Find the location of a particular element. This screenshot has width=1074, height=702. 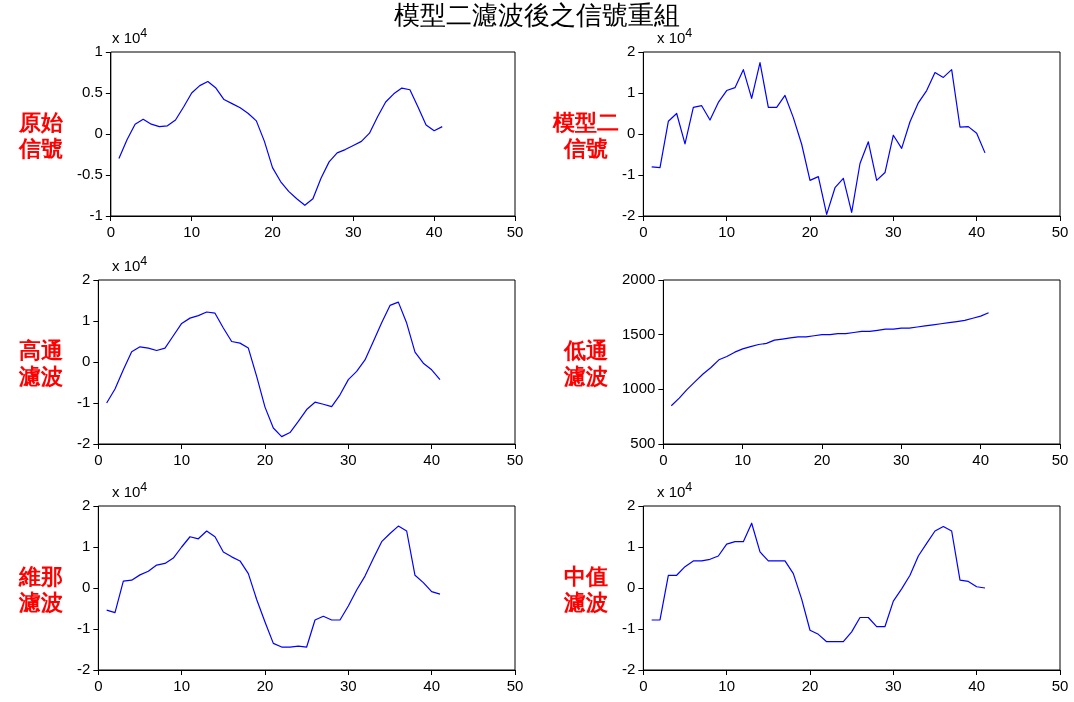

y-axis-title: 高通濾波 is located at coordinates (41, 364).